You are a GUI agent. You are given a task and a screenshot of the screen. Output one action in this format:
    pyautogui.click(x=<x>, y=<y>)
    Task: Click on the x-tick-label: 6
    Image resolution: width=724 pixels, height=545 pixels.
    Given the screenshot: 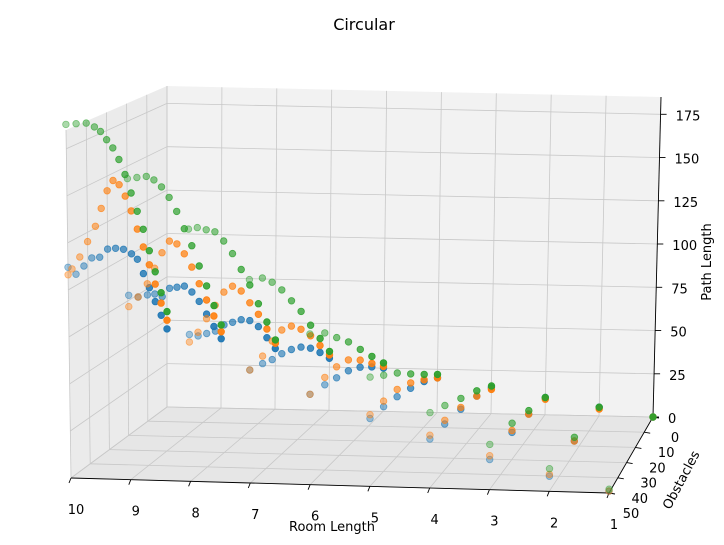 What is the action you would take?
    pyautogui.click(x=315, y=517)
    